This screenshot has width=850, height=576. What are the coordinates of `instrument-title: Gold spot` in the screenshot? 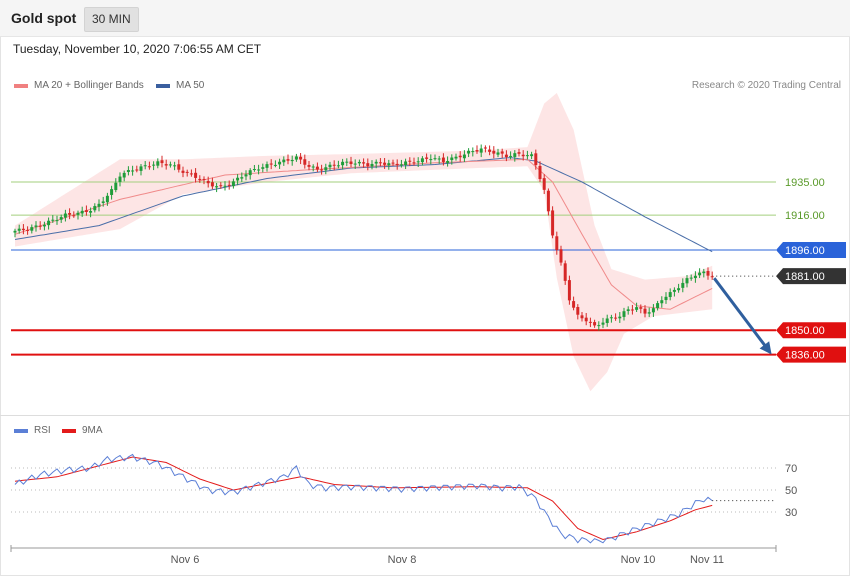 It's located at (44, 18).